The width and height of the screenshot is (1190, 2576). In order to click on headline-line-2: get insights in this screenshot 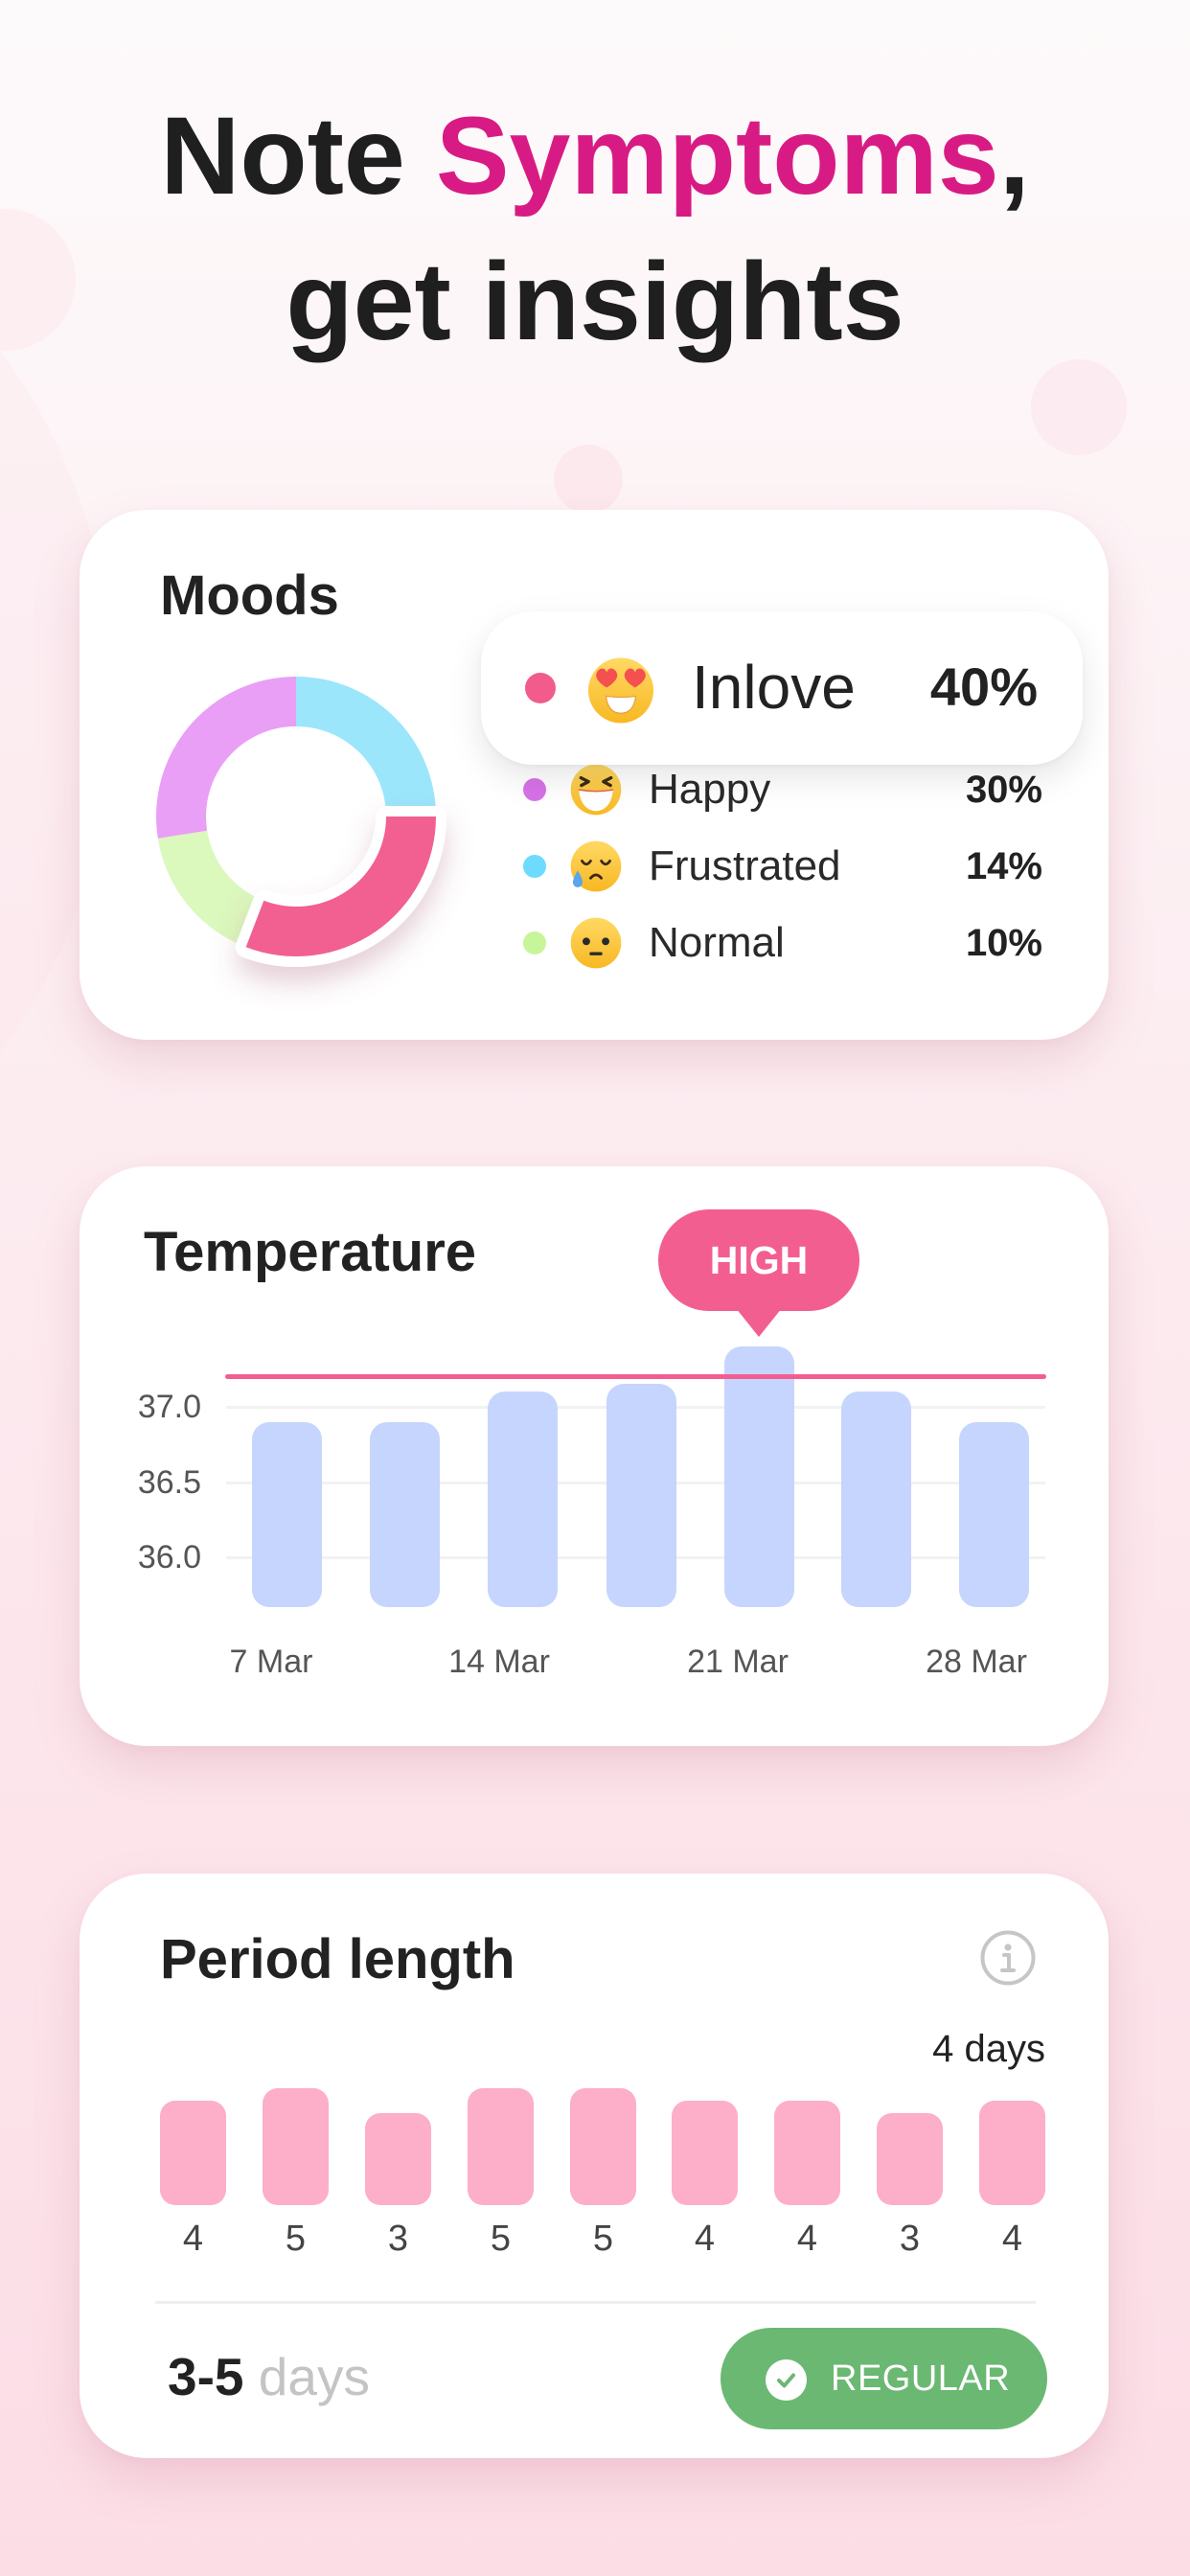, I will do `click(595, 302)`.